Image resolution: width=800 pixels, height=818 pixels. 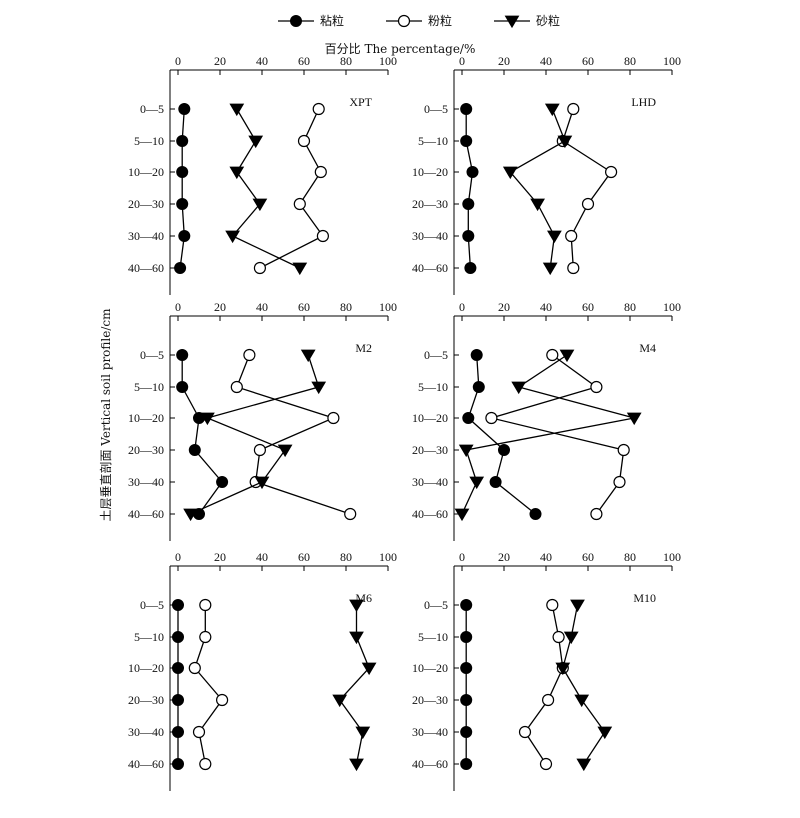 I want to click on legend: 粘粒 粉粒 砂粒, so click(x=419, y=21).